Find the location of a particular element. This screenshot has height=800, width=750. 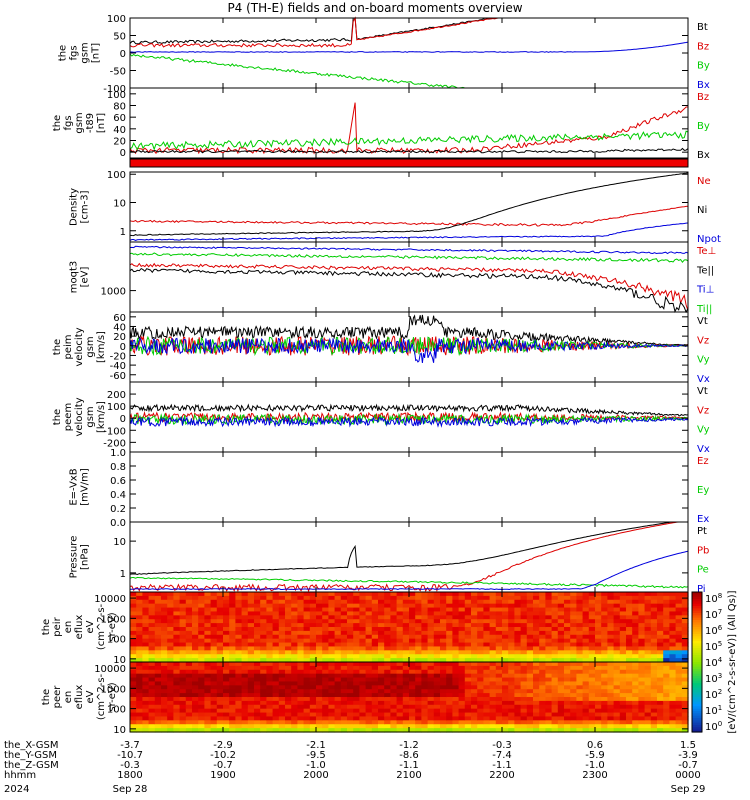

xaxis-tick-hhmm: 2100 is located at coordinates (408, 775).